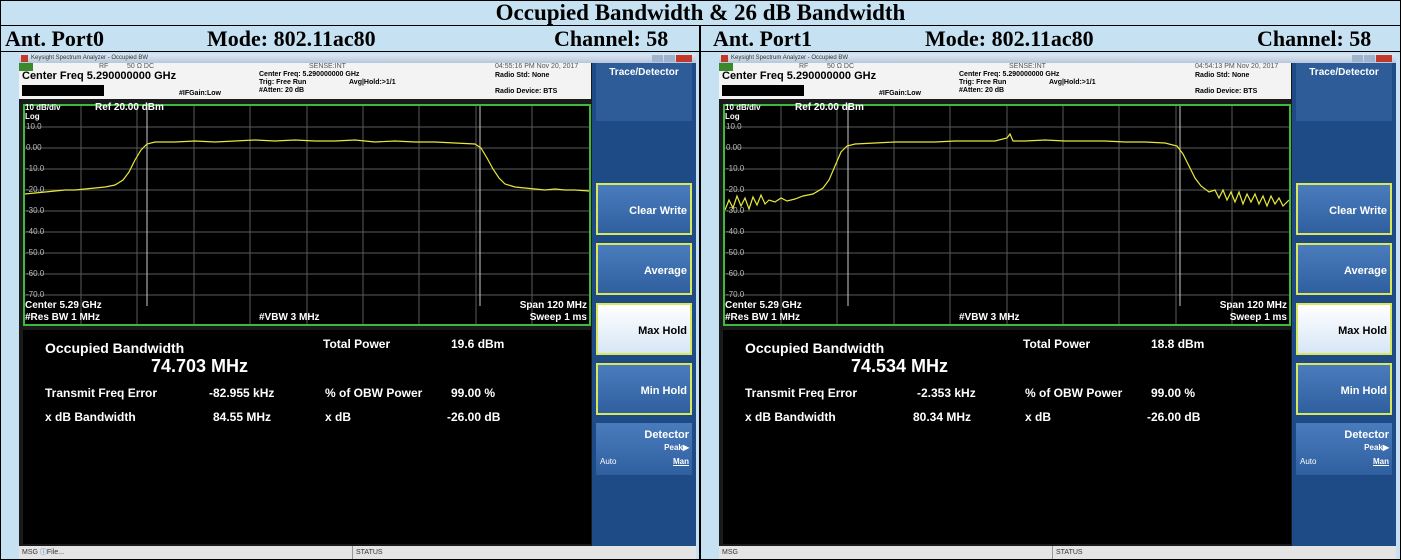 The height and width of the screenshot is (560, 1401). I want to click on info-icon: ⓘ, so click(43, 552).